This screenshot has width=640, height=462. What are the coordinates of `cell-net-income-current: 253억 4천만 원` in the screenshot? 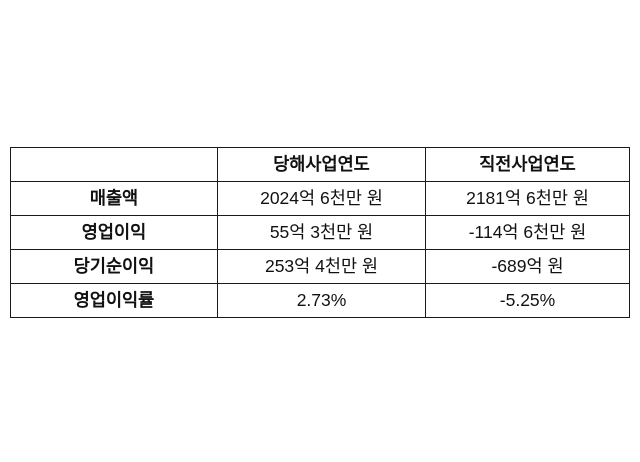 It's located at (321, 266).